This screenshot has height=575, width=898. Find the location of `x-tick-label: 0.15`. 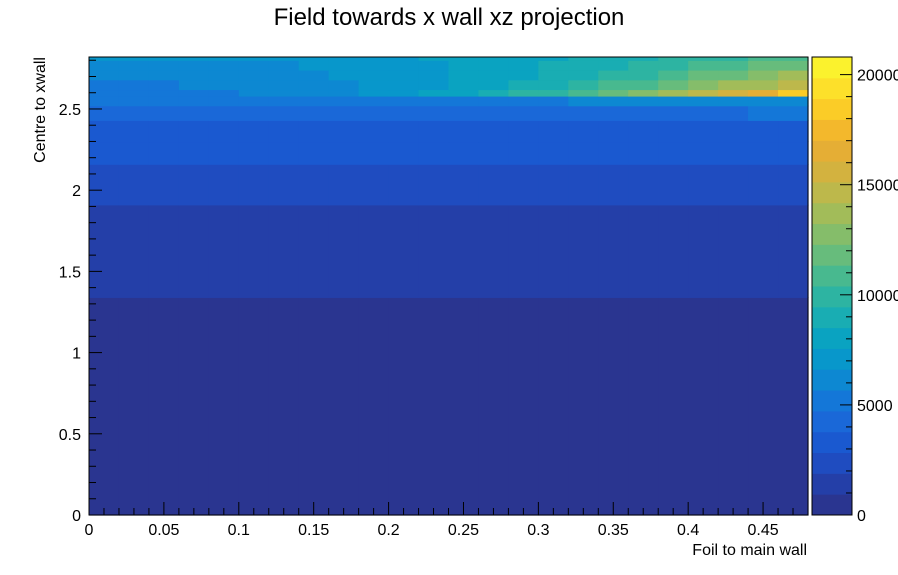

x-tick-label: 0.15 is located at coordinates (313, 530).